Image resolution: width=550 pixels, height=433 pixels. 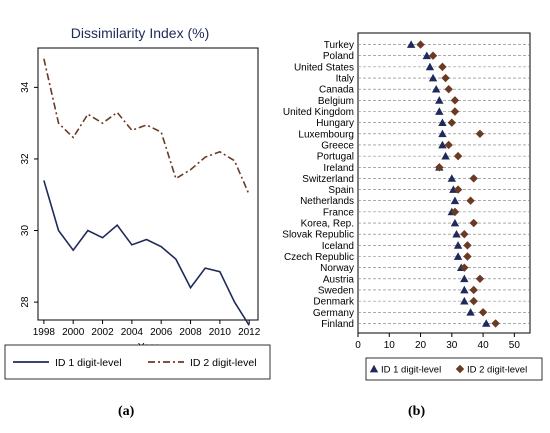 What do you see at coordinates (336, 101) in the screenshot?
I see `category-label-belgium: Belgium` at bounding box center [336, 101].